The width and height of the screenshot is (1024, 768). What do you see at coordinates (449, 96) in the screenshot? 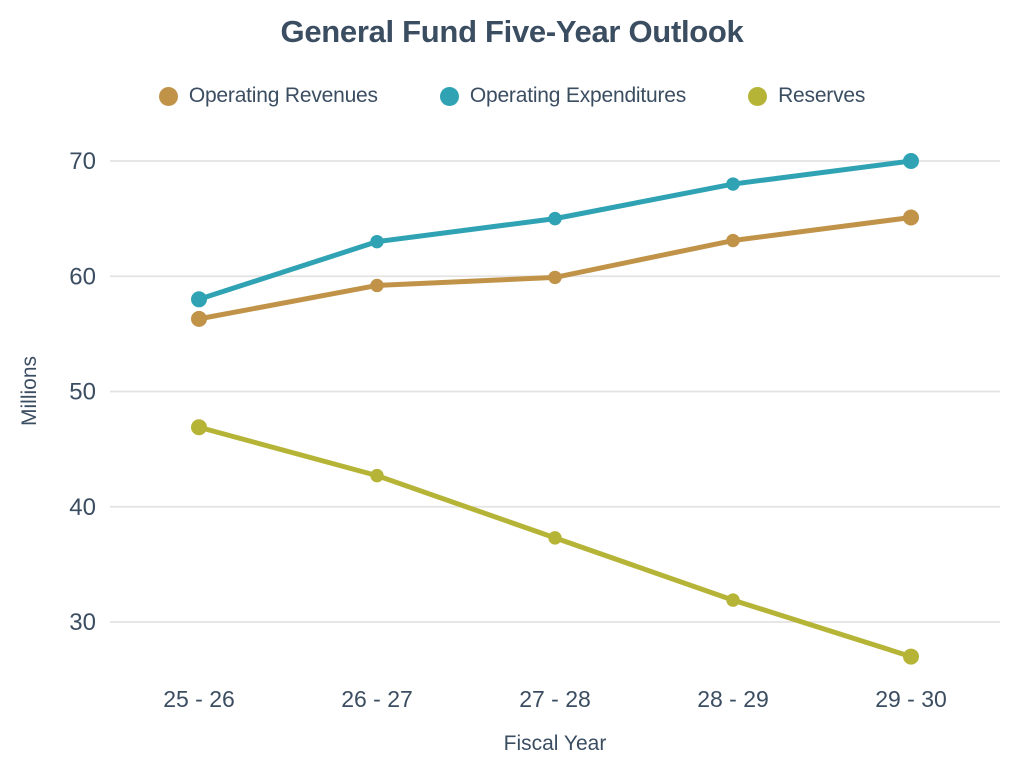
I see `legend-swatch-operating-expenditures` at bounding box center [449, 96].